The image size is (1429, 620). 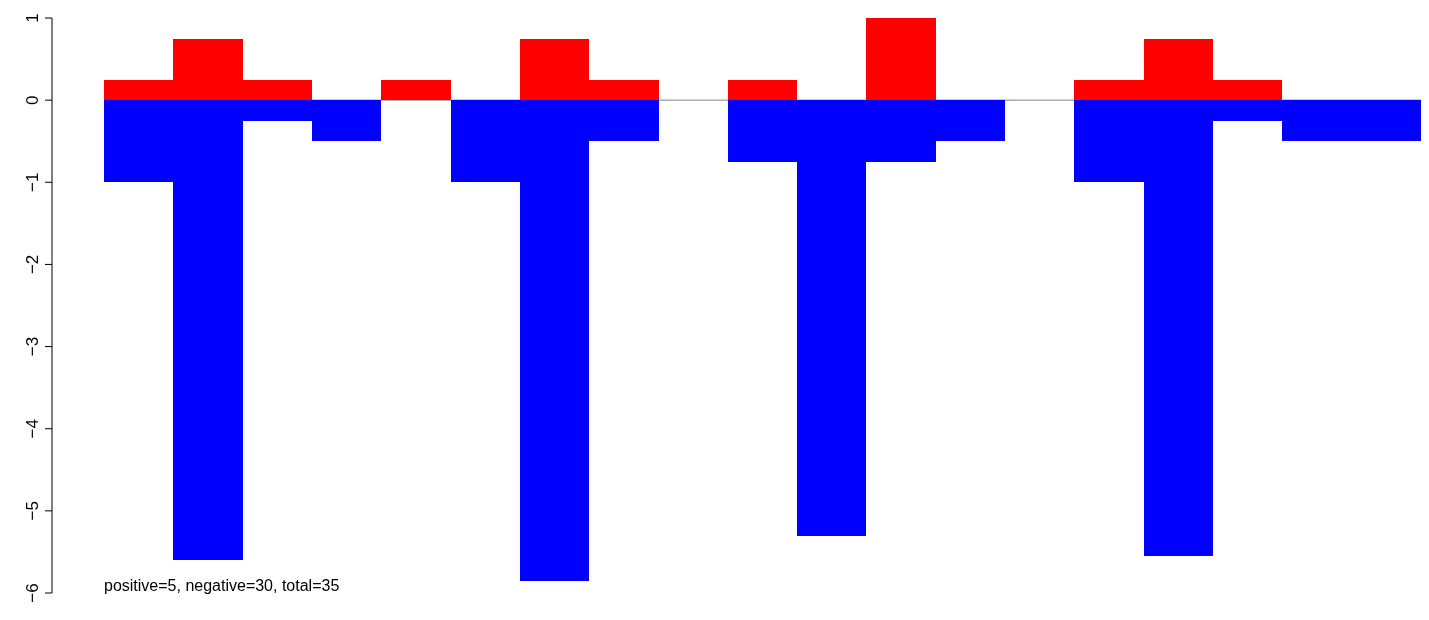 What do you see at coordinates (32, 18) in the screenshot?
I see `y-tick-label: 1` at bounding box center [32, 18].